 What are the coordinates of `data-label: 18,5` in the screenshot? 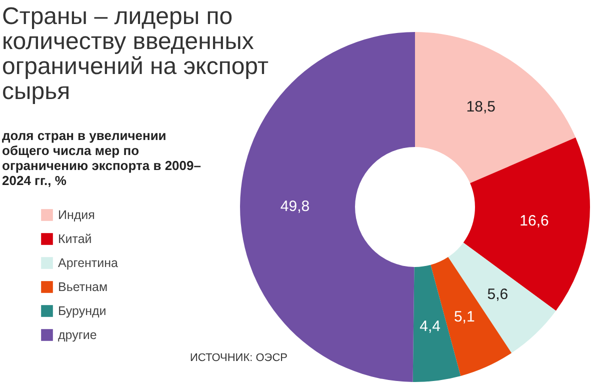 It's located at (481, 107).